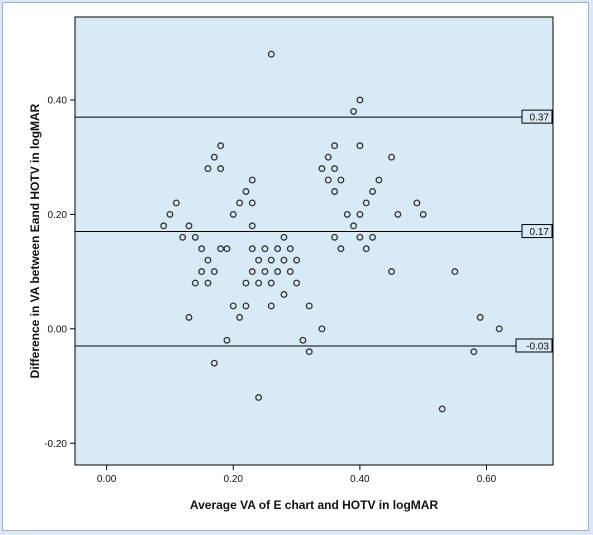 The width and height of the screenshot is (593, 535). What do you see at coordinates (360, 479) in the screenshot?
I see `x-tick-label-2: 0.40` at bounding box center [360, 479].